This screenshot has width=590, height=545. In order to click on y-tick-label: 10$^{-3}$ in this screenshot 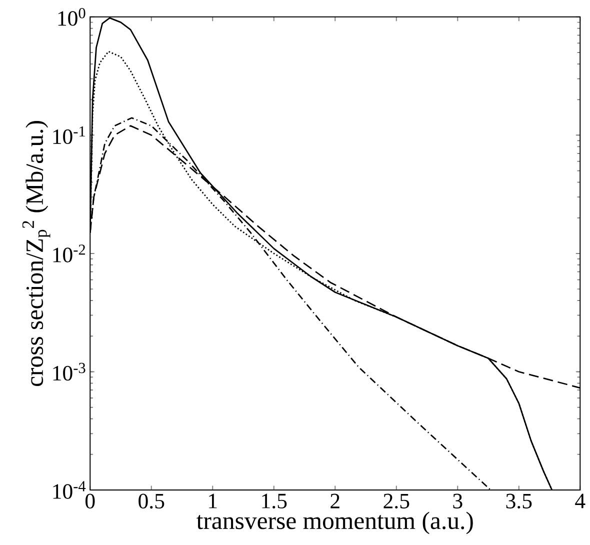, I will do `click(69, 371)`.